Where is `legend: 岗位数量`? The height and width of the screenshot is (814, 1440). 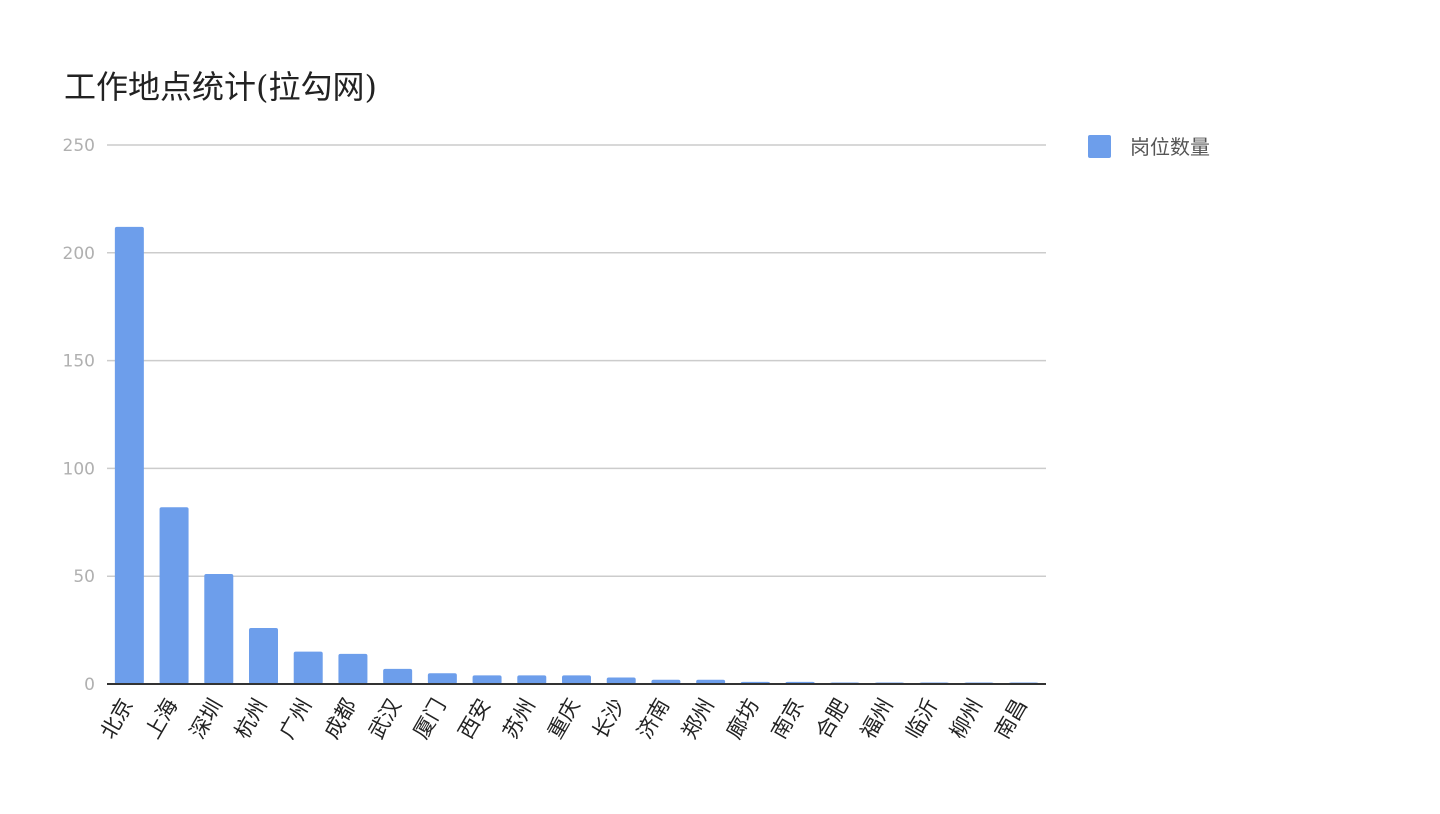
legend: 岗位数量 is located at coordinates (1149, 147).